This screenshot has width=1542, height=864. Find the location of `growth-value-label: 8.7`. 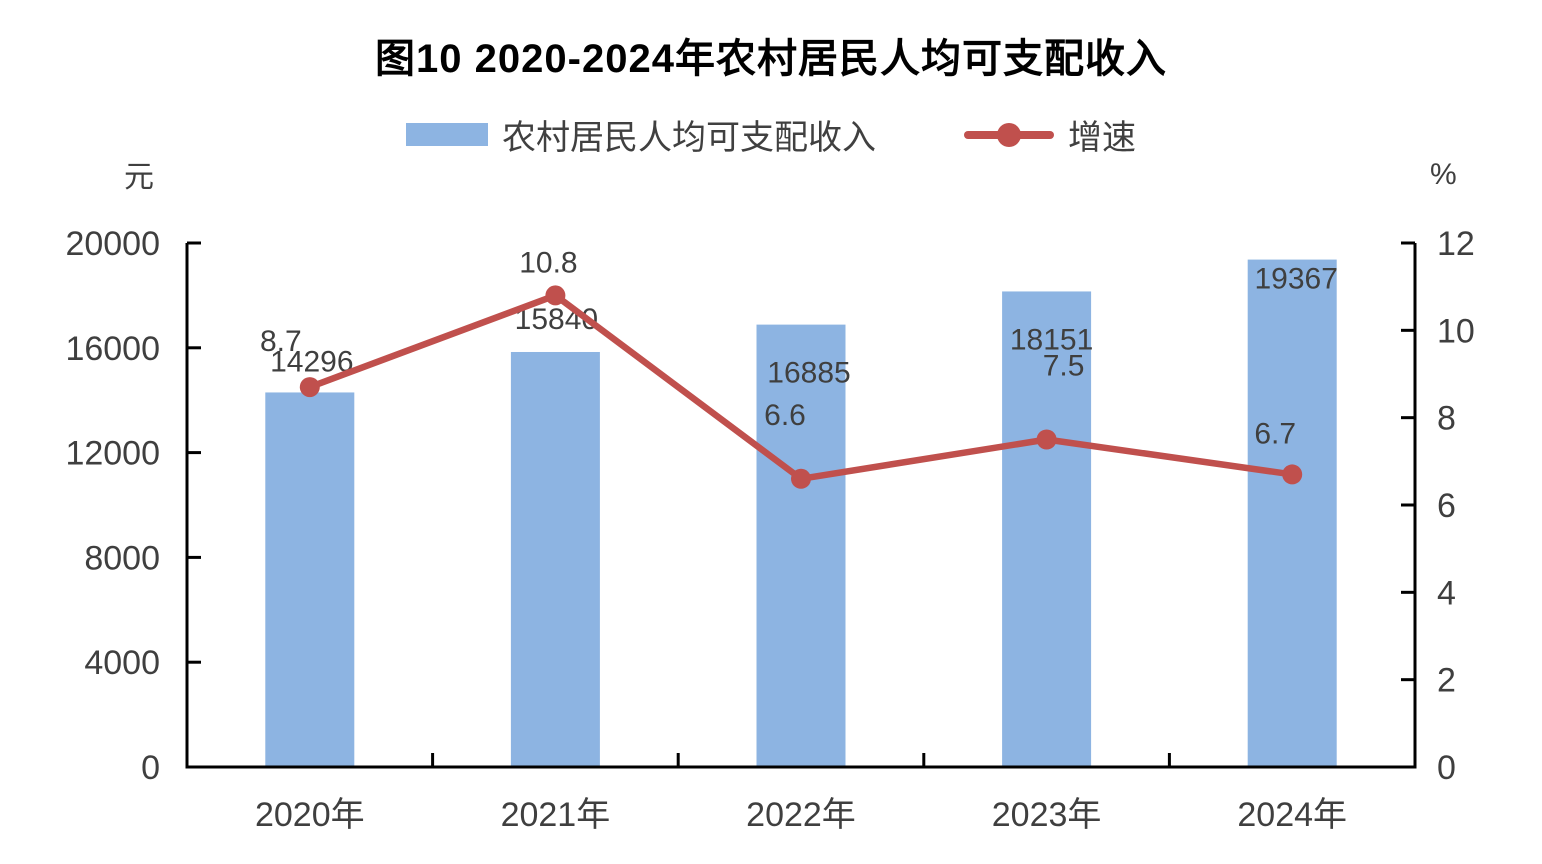

growth-value-label: 8.7 is located at coordinates (281, 341).